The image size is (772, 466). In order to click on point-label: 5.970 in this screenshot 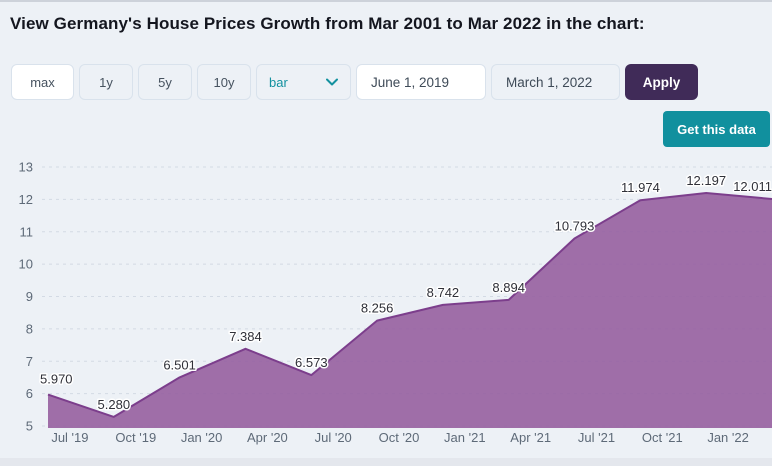, I will do `click(56, 379)`.